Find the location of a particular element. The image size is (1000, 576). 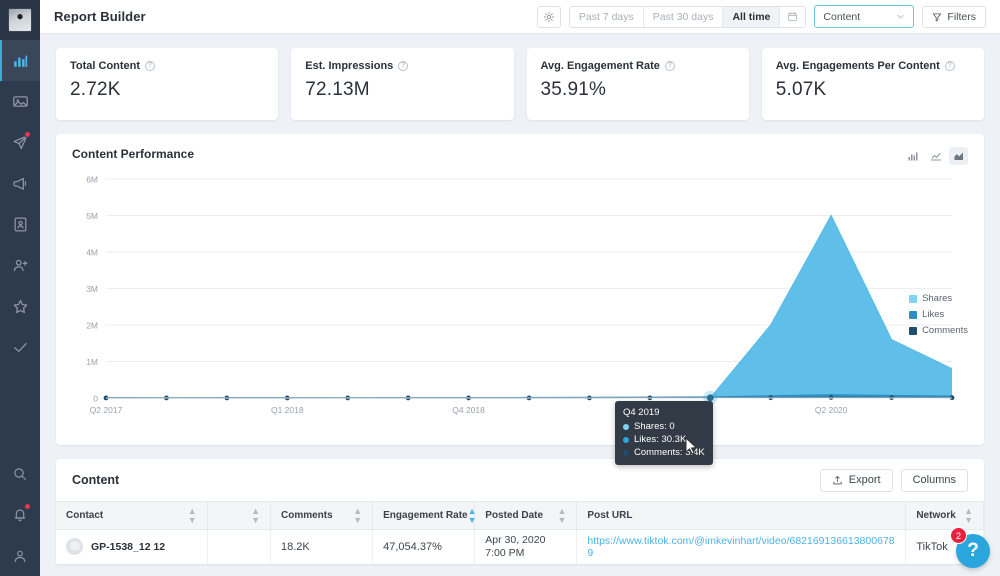

table-col-posted-date: Posted Date ▲ ▼ is located at coordinates (526, 515).